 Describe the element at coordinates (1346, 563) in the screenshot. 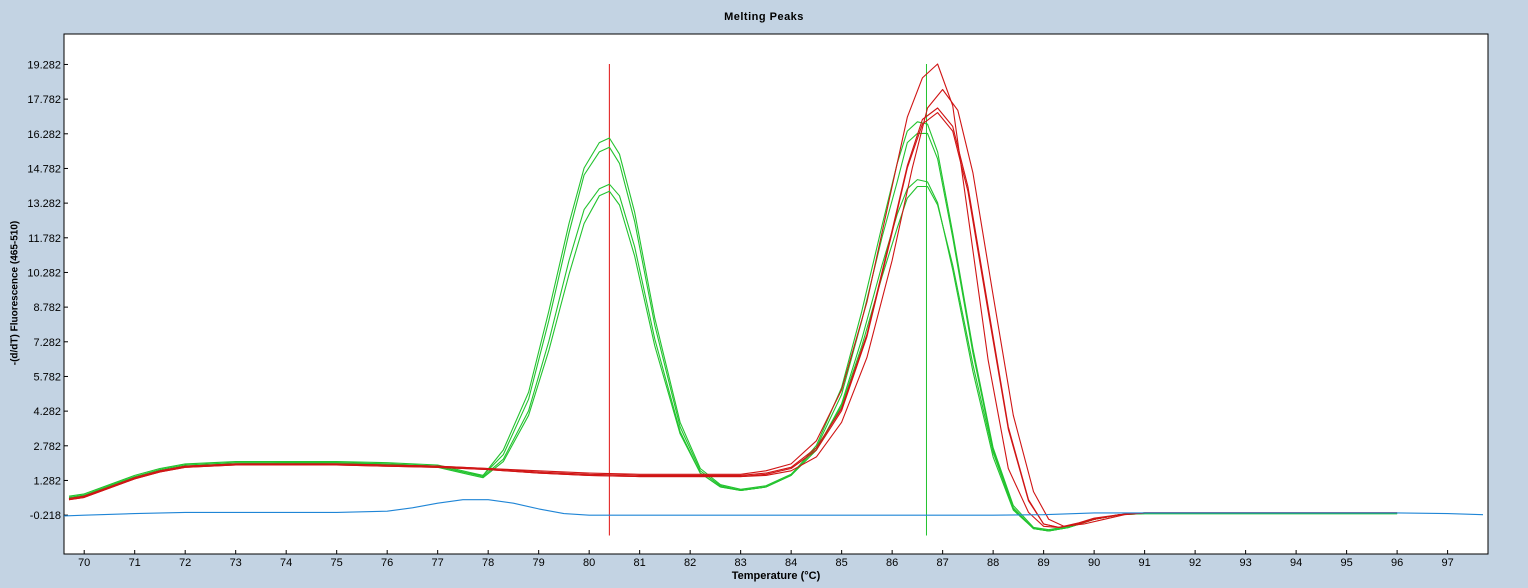

I see `x-tick-label: 95` at that location.